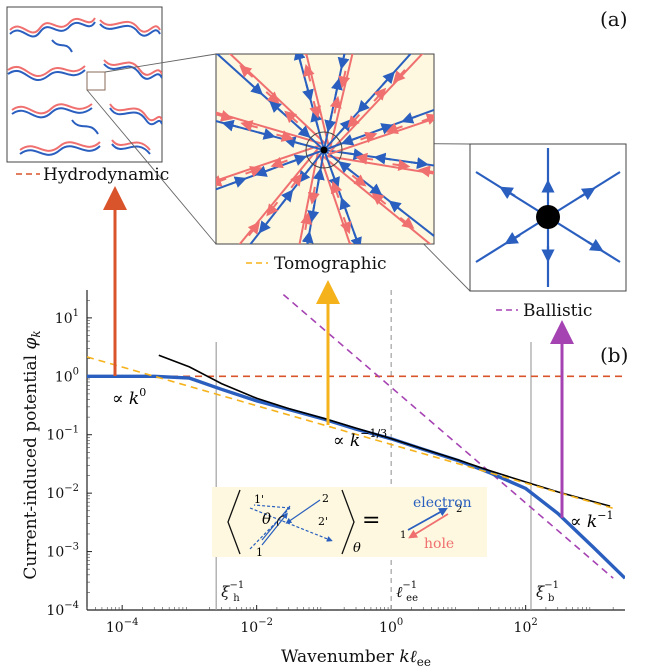 The height and width of the screenshot is (669, 647). I want to click on vertical-marker-label: ℓ−1 ee, so click(407, 592).